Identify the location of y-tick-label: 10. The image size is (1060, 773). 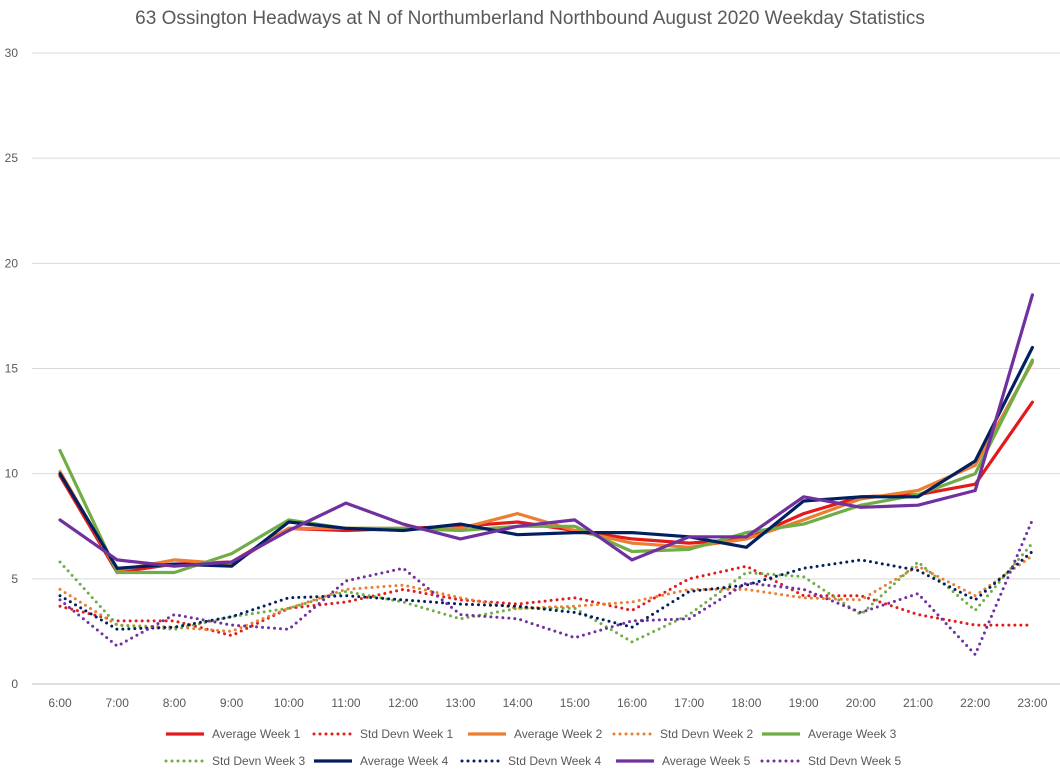
(12, 474).